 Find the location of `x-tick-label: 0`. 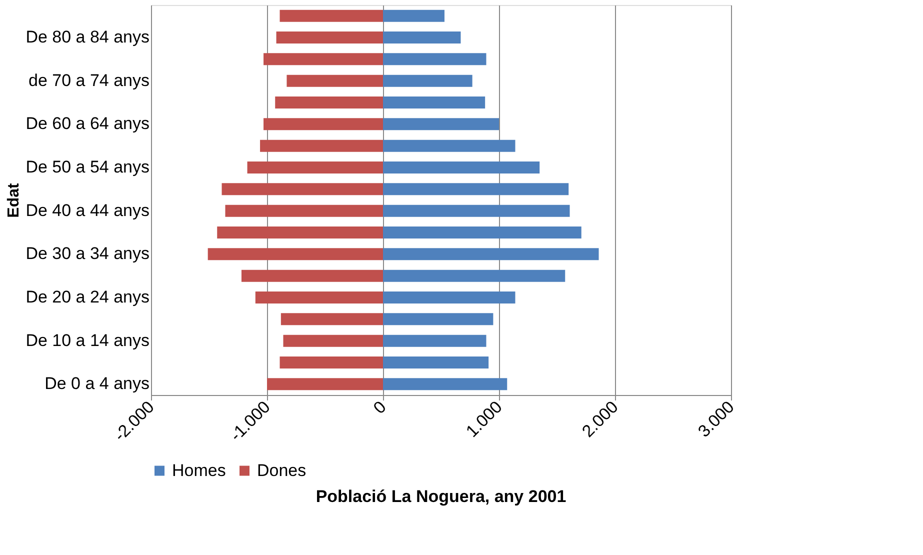

x-tick-label: 0 is located at coordinates (380, 407).